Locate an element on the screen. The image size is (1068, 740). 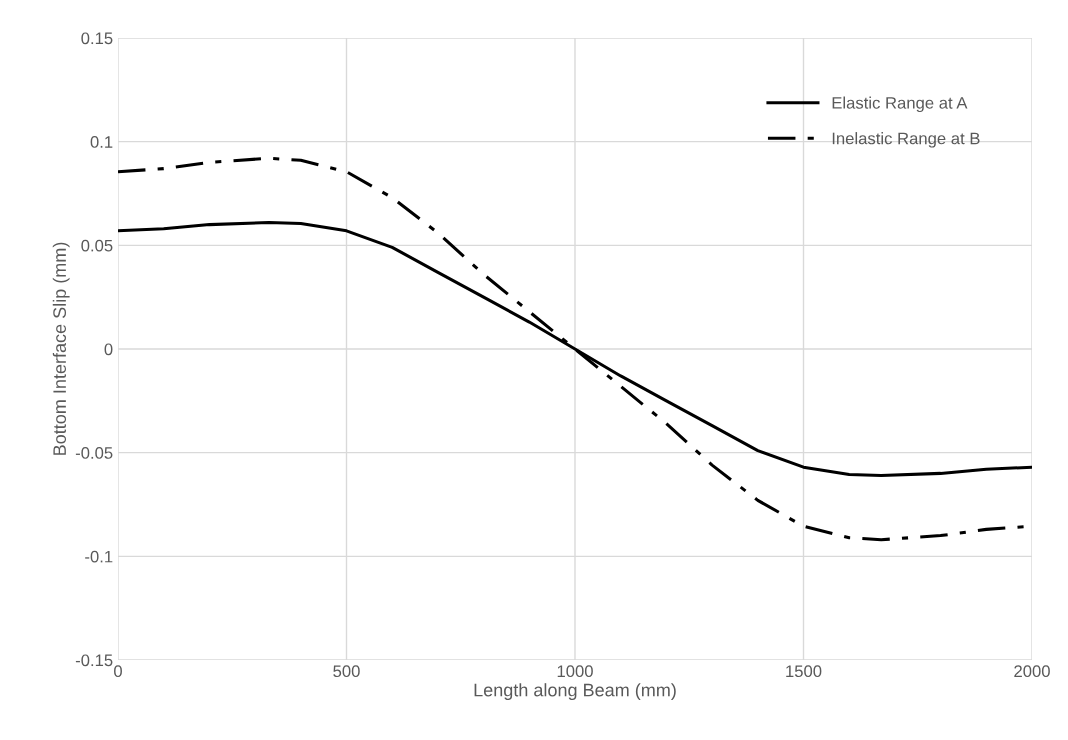
y-tick-label: 0.1 is located at coordinates (101, 142).